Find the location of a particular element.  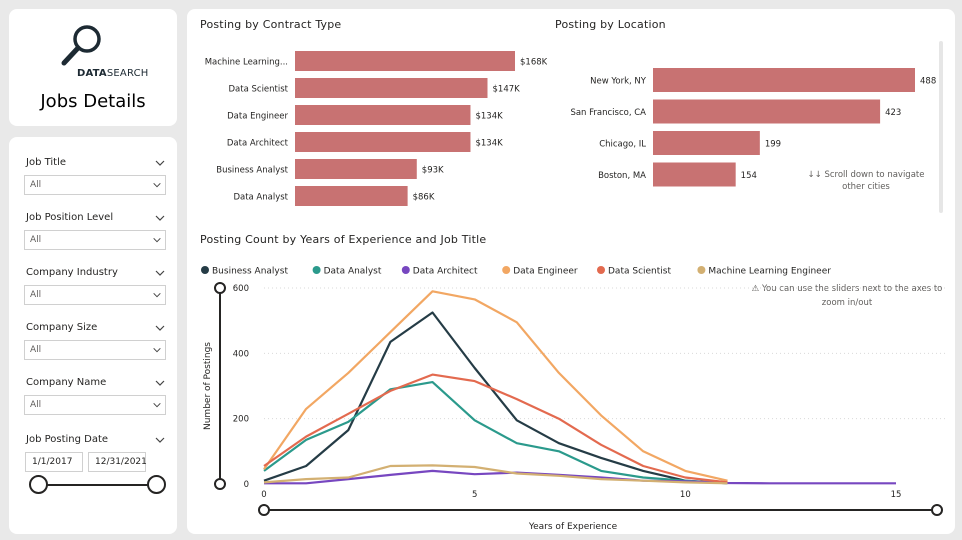

x-tick-label: 0 is located at coordinates (263, 495).